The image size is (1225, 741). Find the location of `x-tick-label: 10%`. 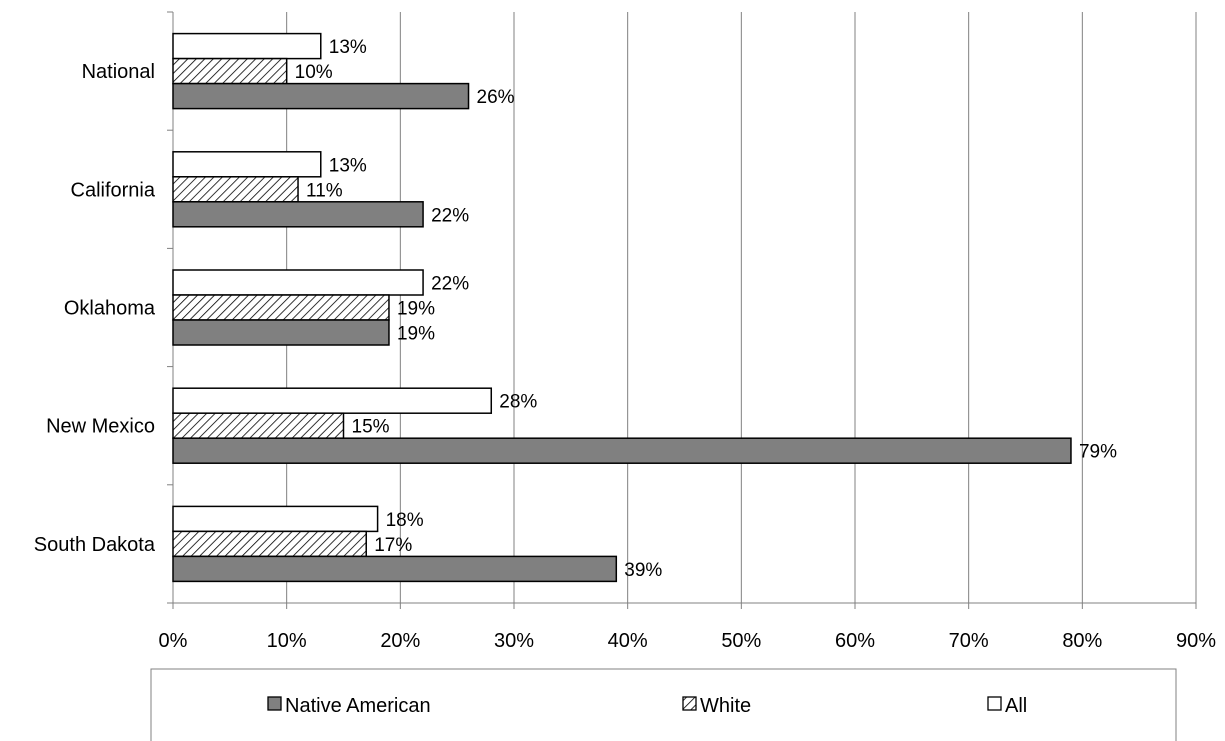

x-tick-label: 10% is located at coordinates (287, 641).